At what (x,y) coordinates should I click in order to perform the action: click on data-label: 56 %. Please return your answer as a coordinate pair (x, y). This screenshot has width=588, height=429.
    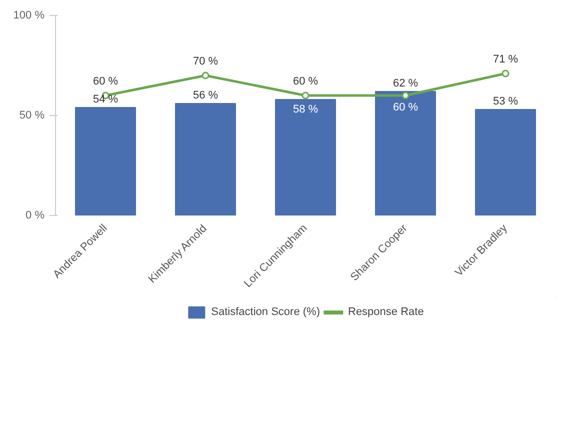
    Looking at the image, I should click on (205, 96).